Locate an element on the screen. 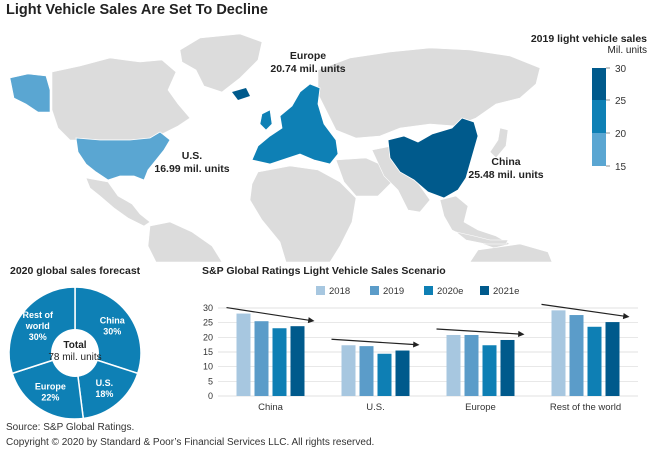  donut-hole is located at coordinates (75, 353).